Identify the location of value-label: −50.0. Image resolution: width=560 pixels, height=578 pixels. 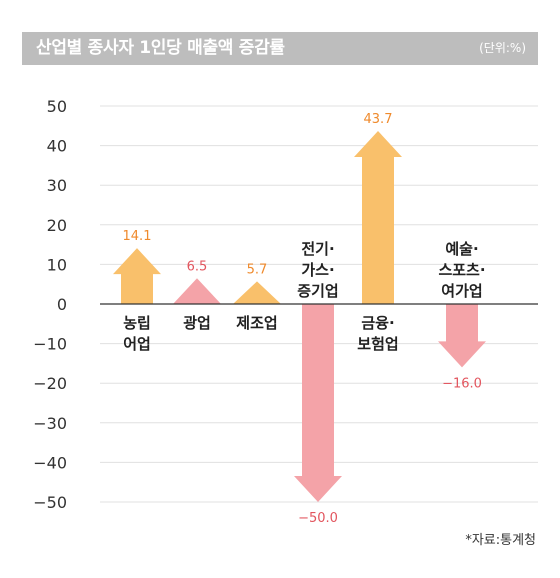
(318, 518).